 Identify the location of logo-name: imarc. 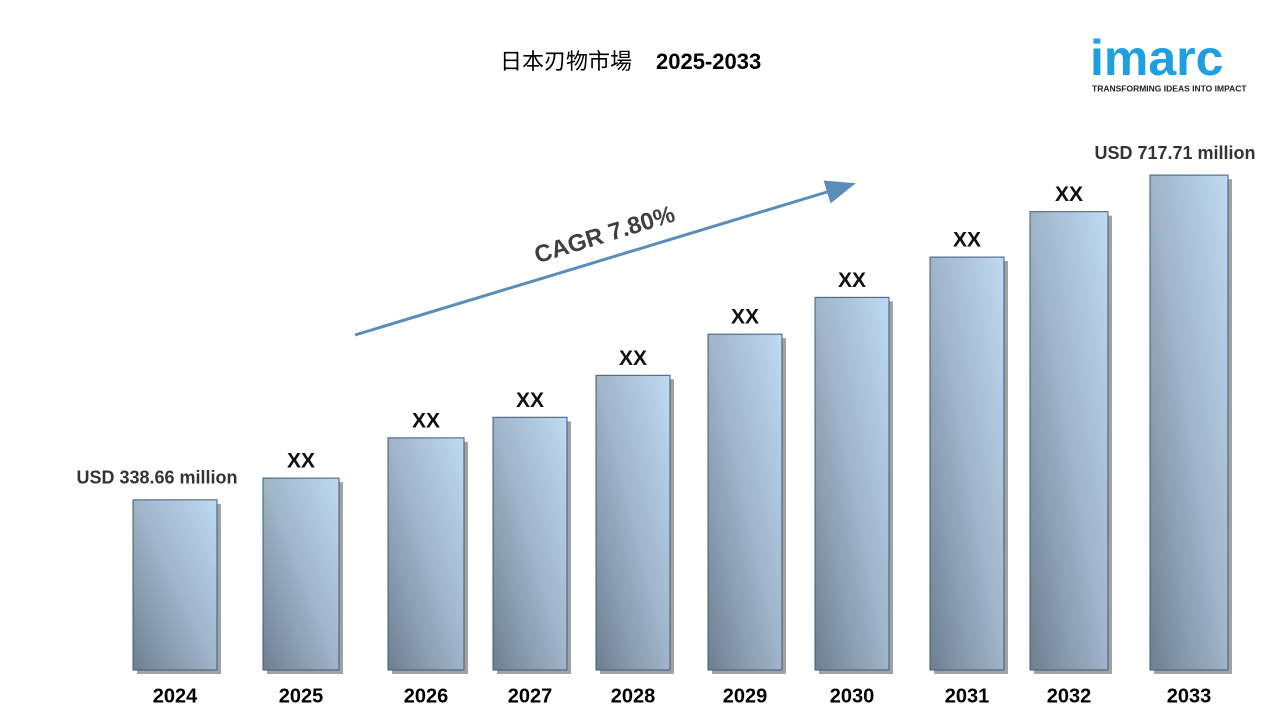
(1156, 58).